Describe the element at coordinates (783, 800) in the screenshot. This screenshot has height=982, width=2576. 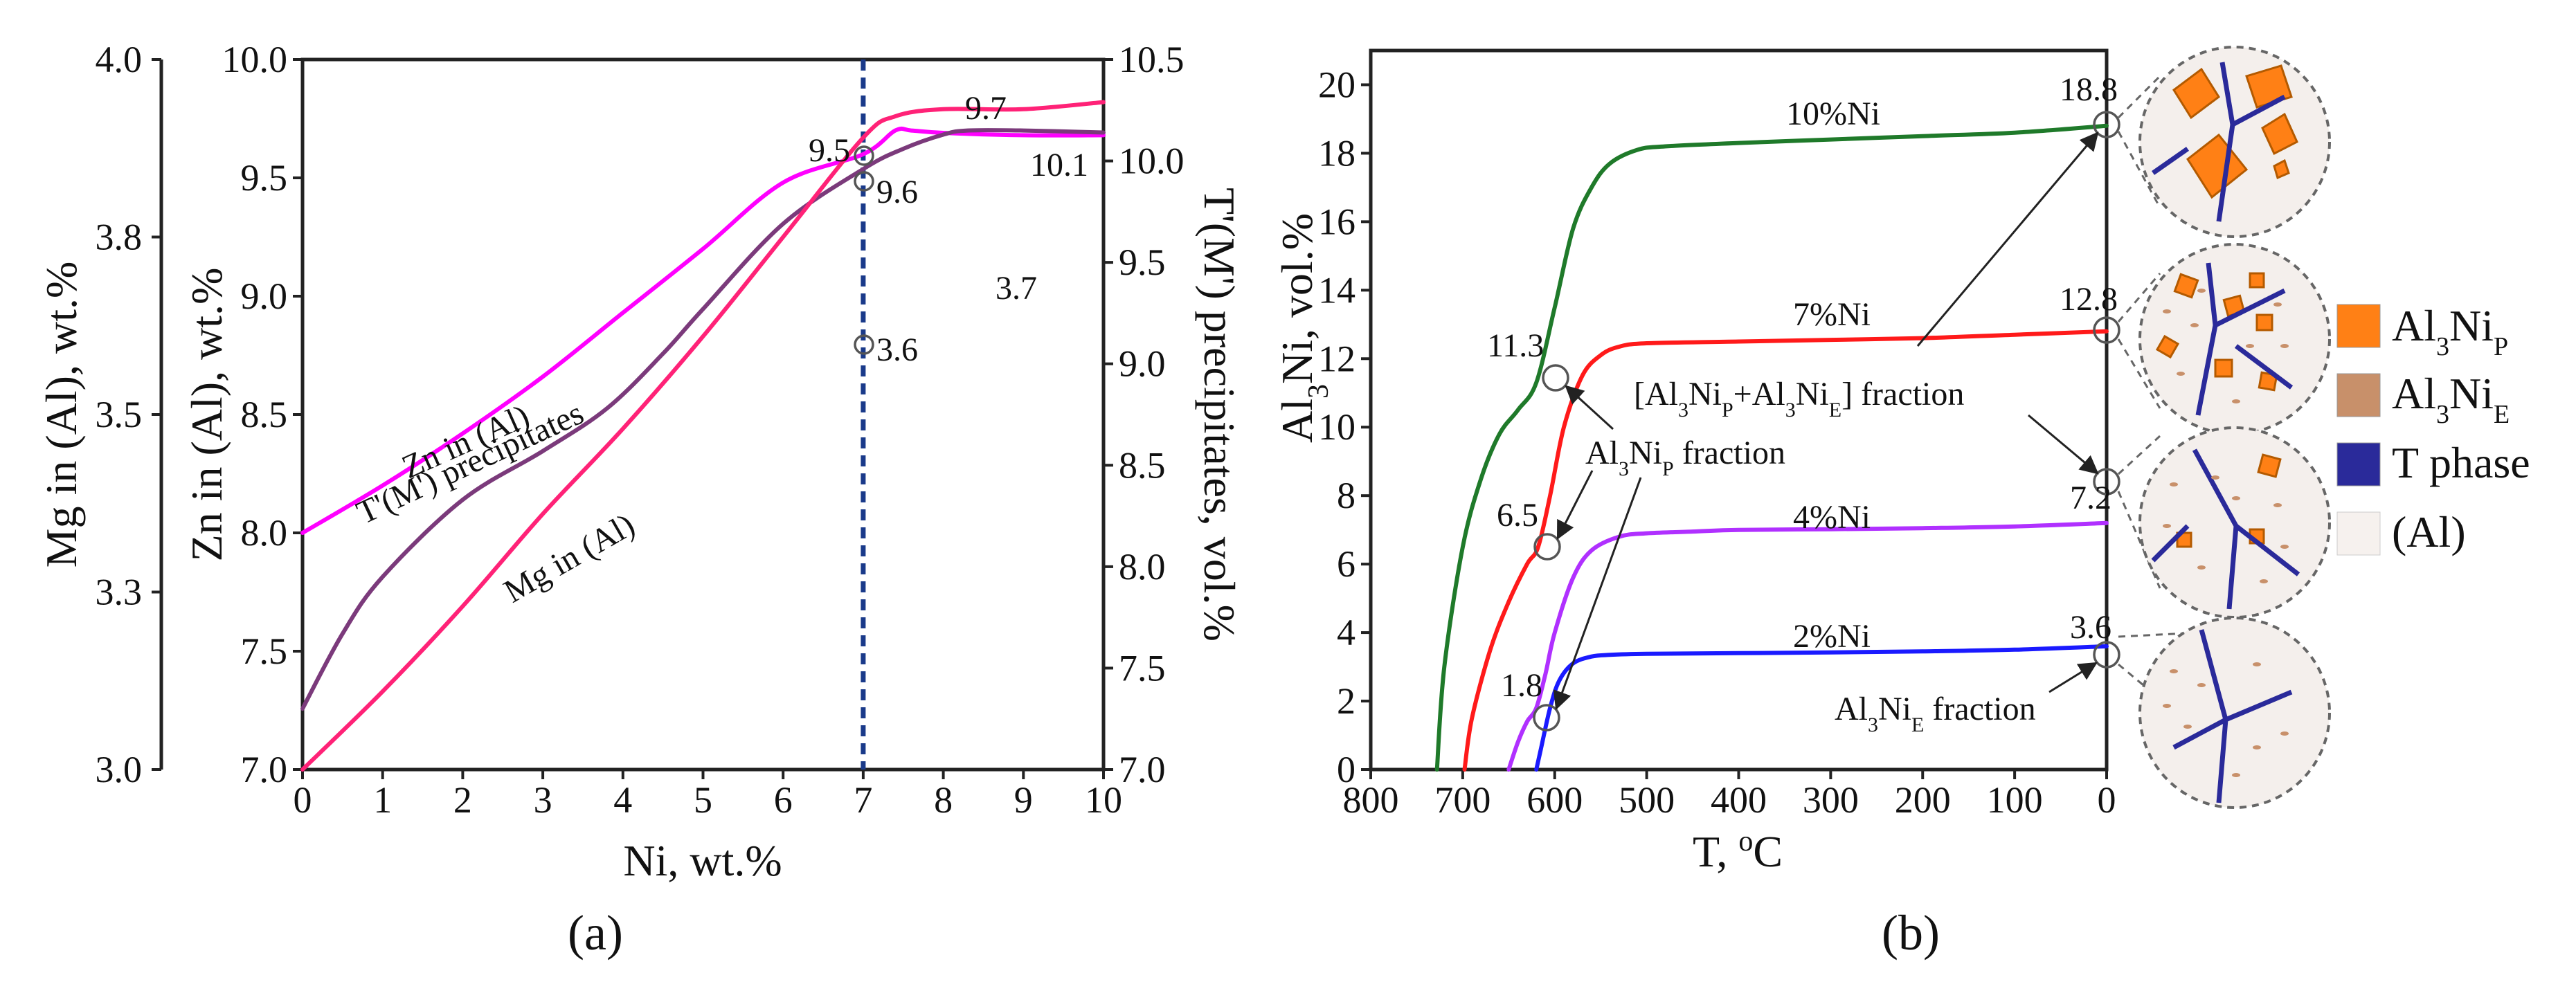
I see `panel-a-x-tick-label: 6` at that location.